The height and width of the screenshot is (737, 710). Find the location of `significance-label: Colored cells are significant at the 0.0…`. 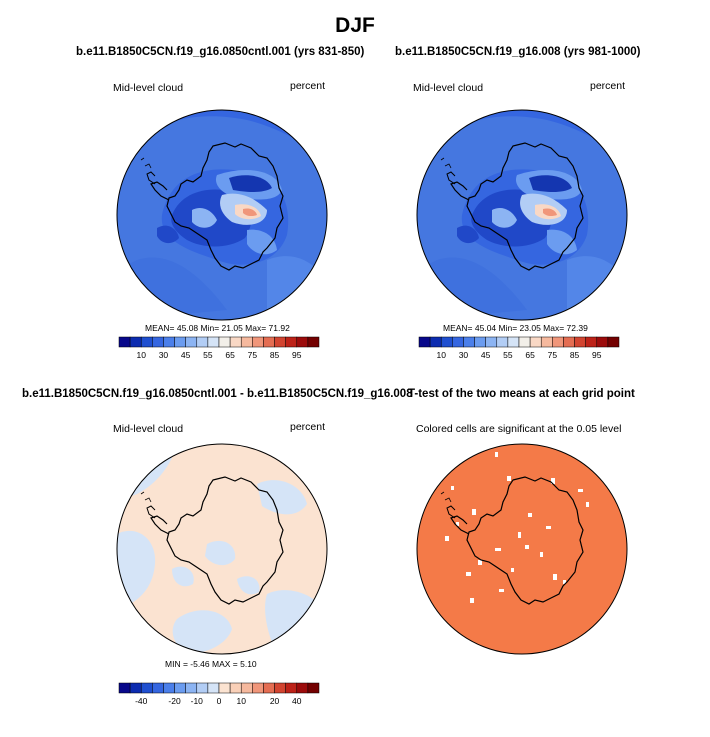

significance-label: Colored cells are significant at the 0.0… is located at coordinates (519, 429).